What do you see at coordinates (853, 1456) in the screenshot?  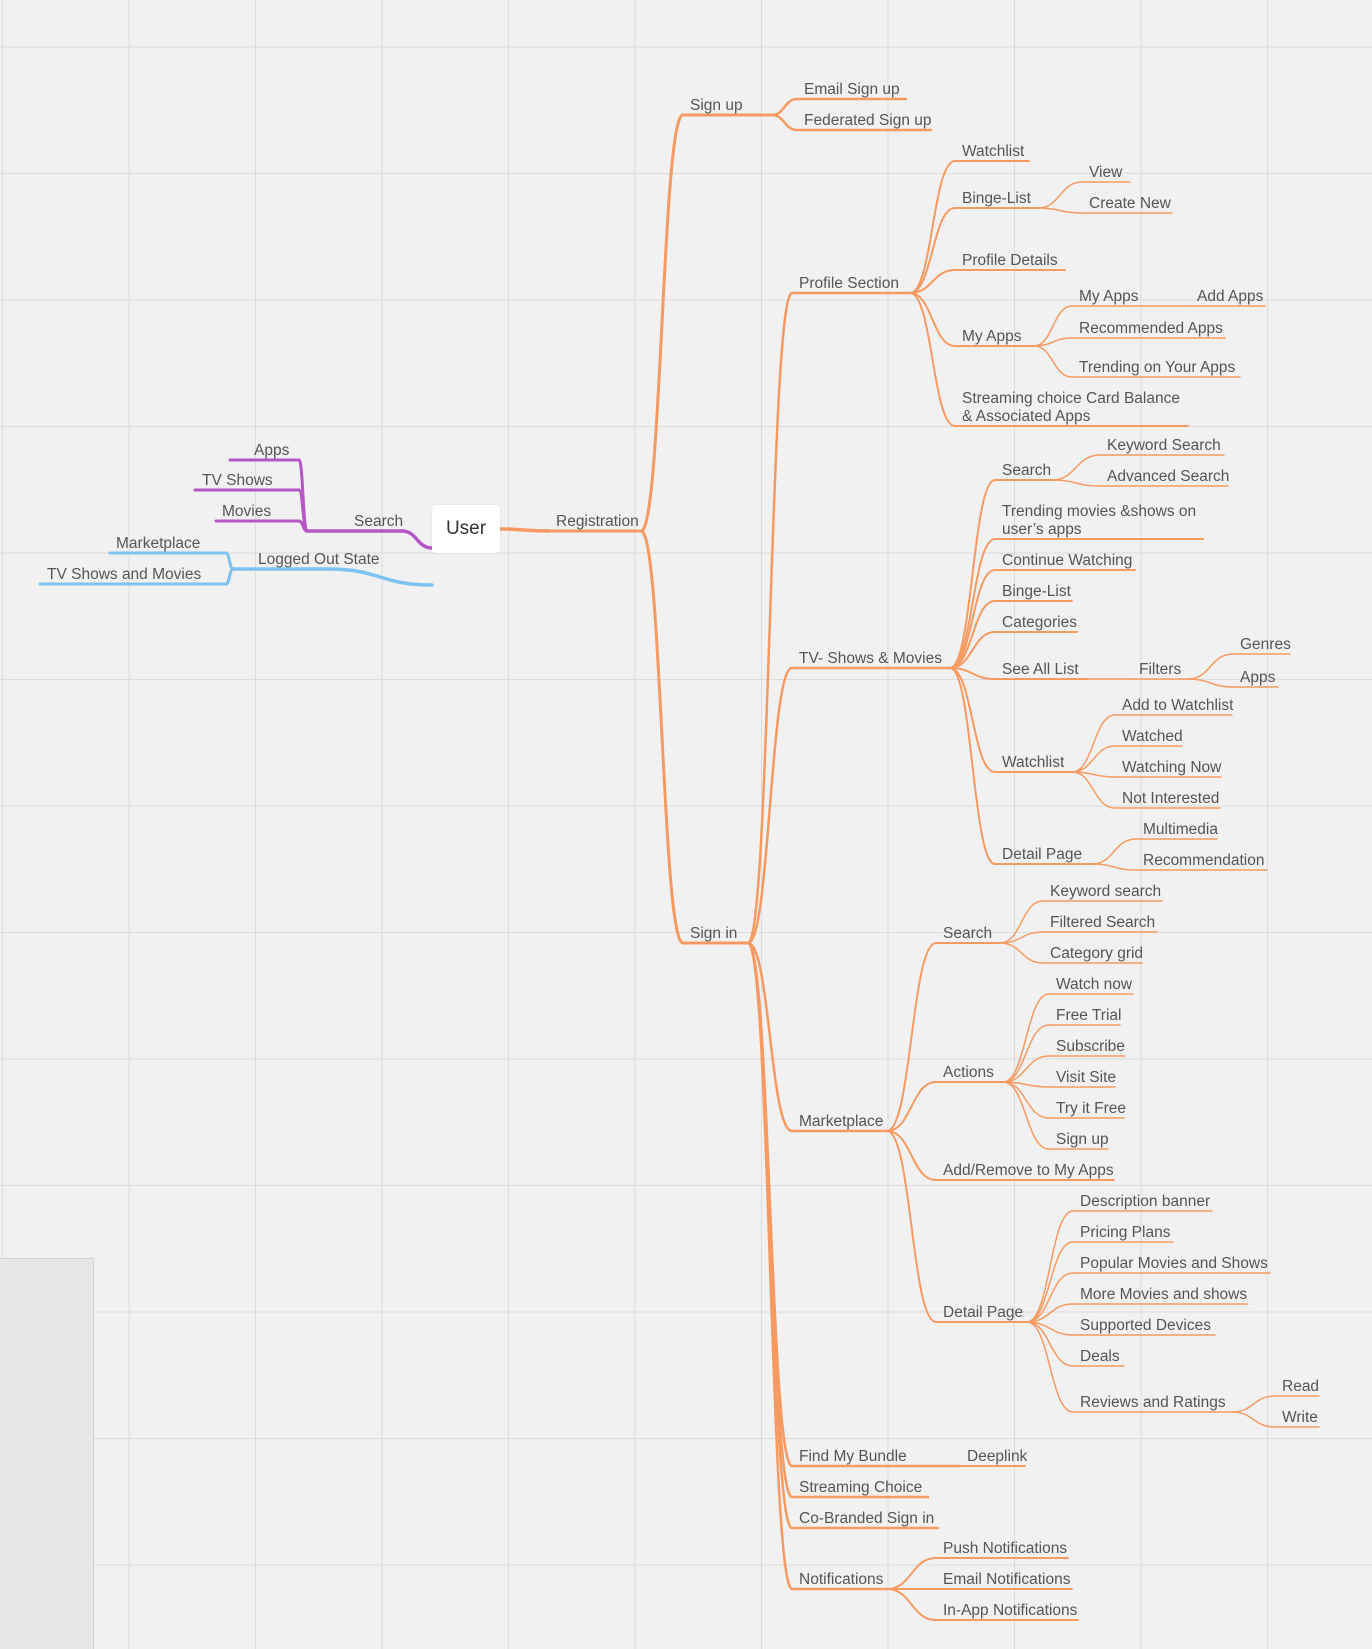 I see `node-find-my-bundle: Find My Bundle` at bounding box center [853, 1456].